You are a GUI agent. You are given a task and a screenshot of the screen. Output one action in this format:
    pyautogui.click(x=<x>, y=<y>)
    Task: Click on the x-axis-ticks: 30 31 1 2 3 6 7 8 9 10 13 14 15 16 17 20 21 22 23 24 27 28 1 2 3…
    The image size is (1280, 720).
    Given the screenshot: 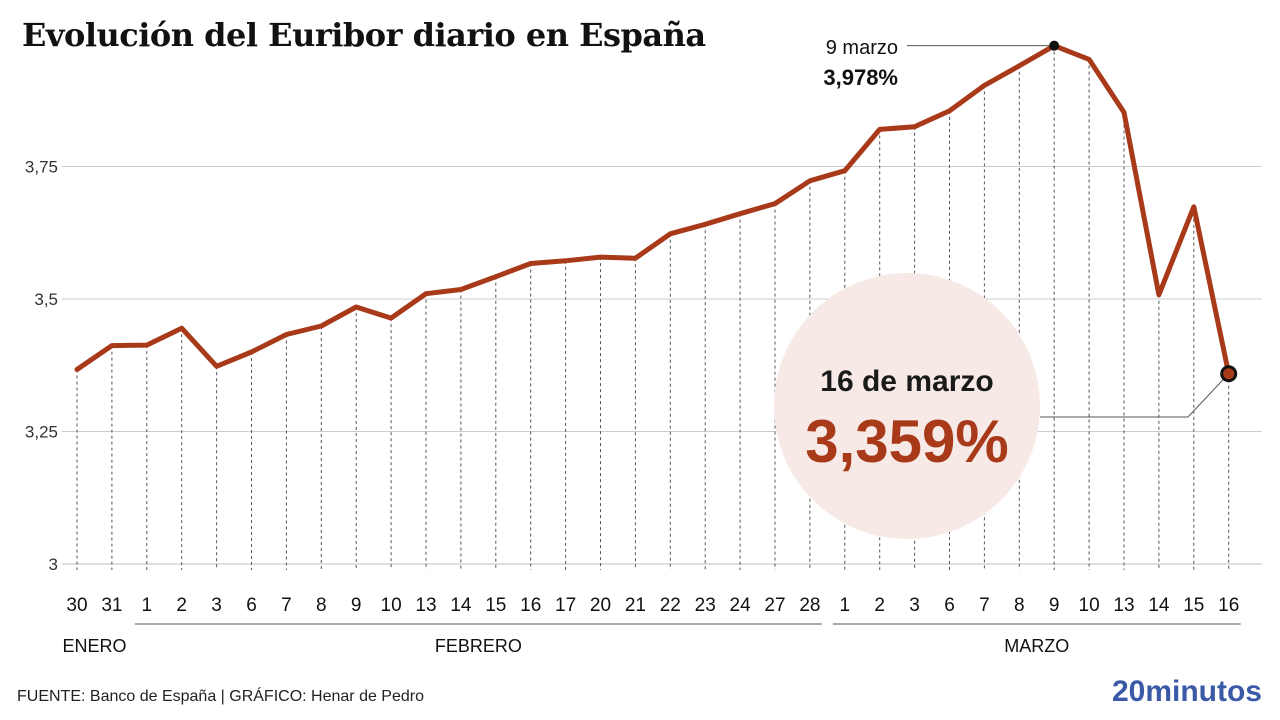 What is the action you would take?
    pyautogui.click(x=652, y=605)
    